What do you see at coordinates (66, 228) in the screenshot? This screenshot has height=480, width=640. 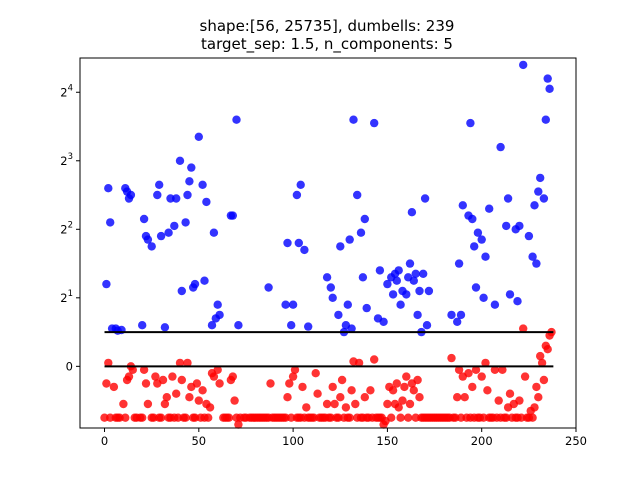 I see `y-tick-label-2: 22` at bounding box center [66, 228].